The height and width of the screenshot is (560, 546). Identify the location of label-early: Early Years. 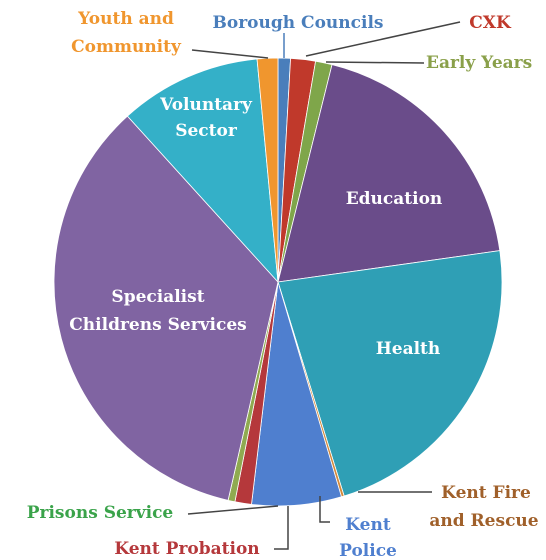
(479, 63).